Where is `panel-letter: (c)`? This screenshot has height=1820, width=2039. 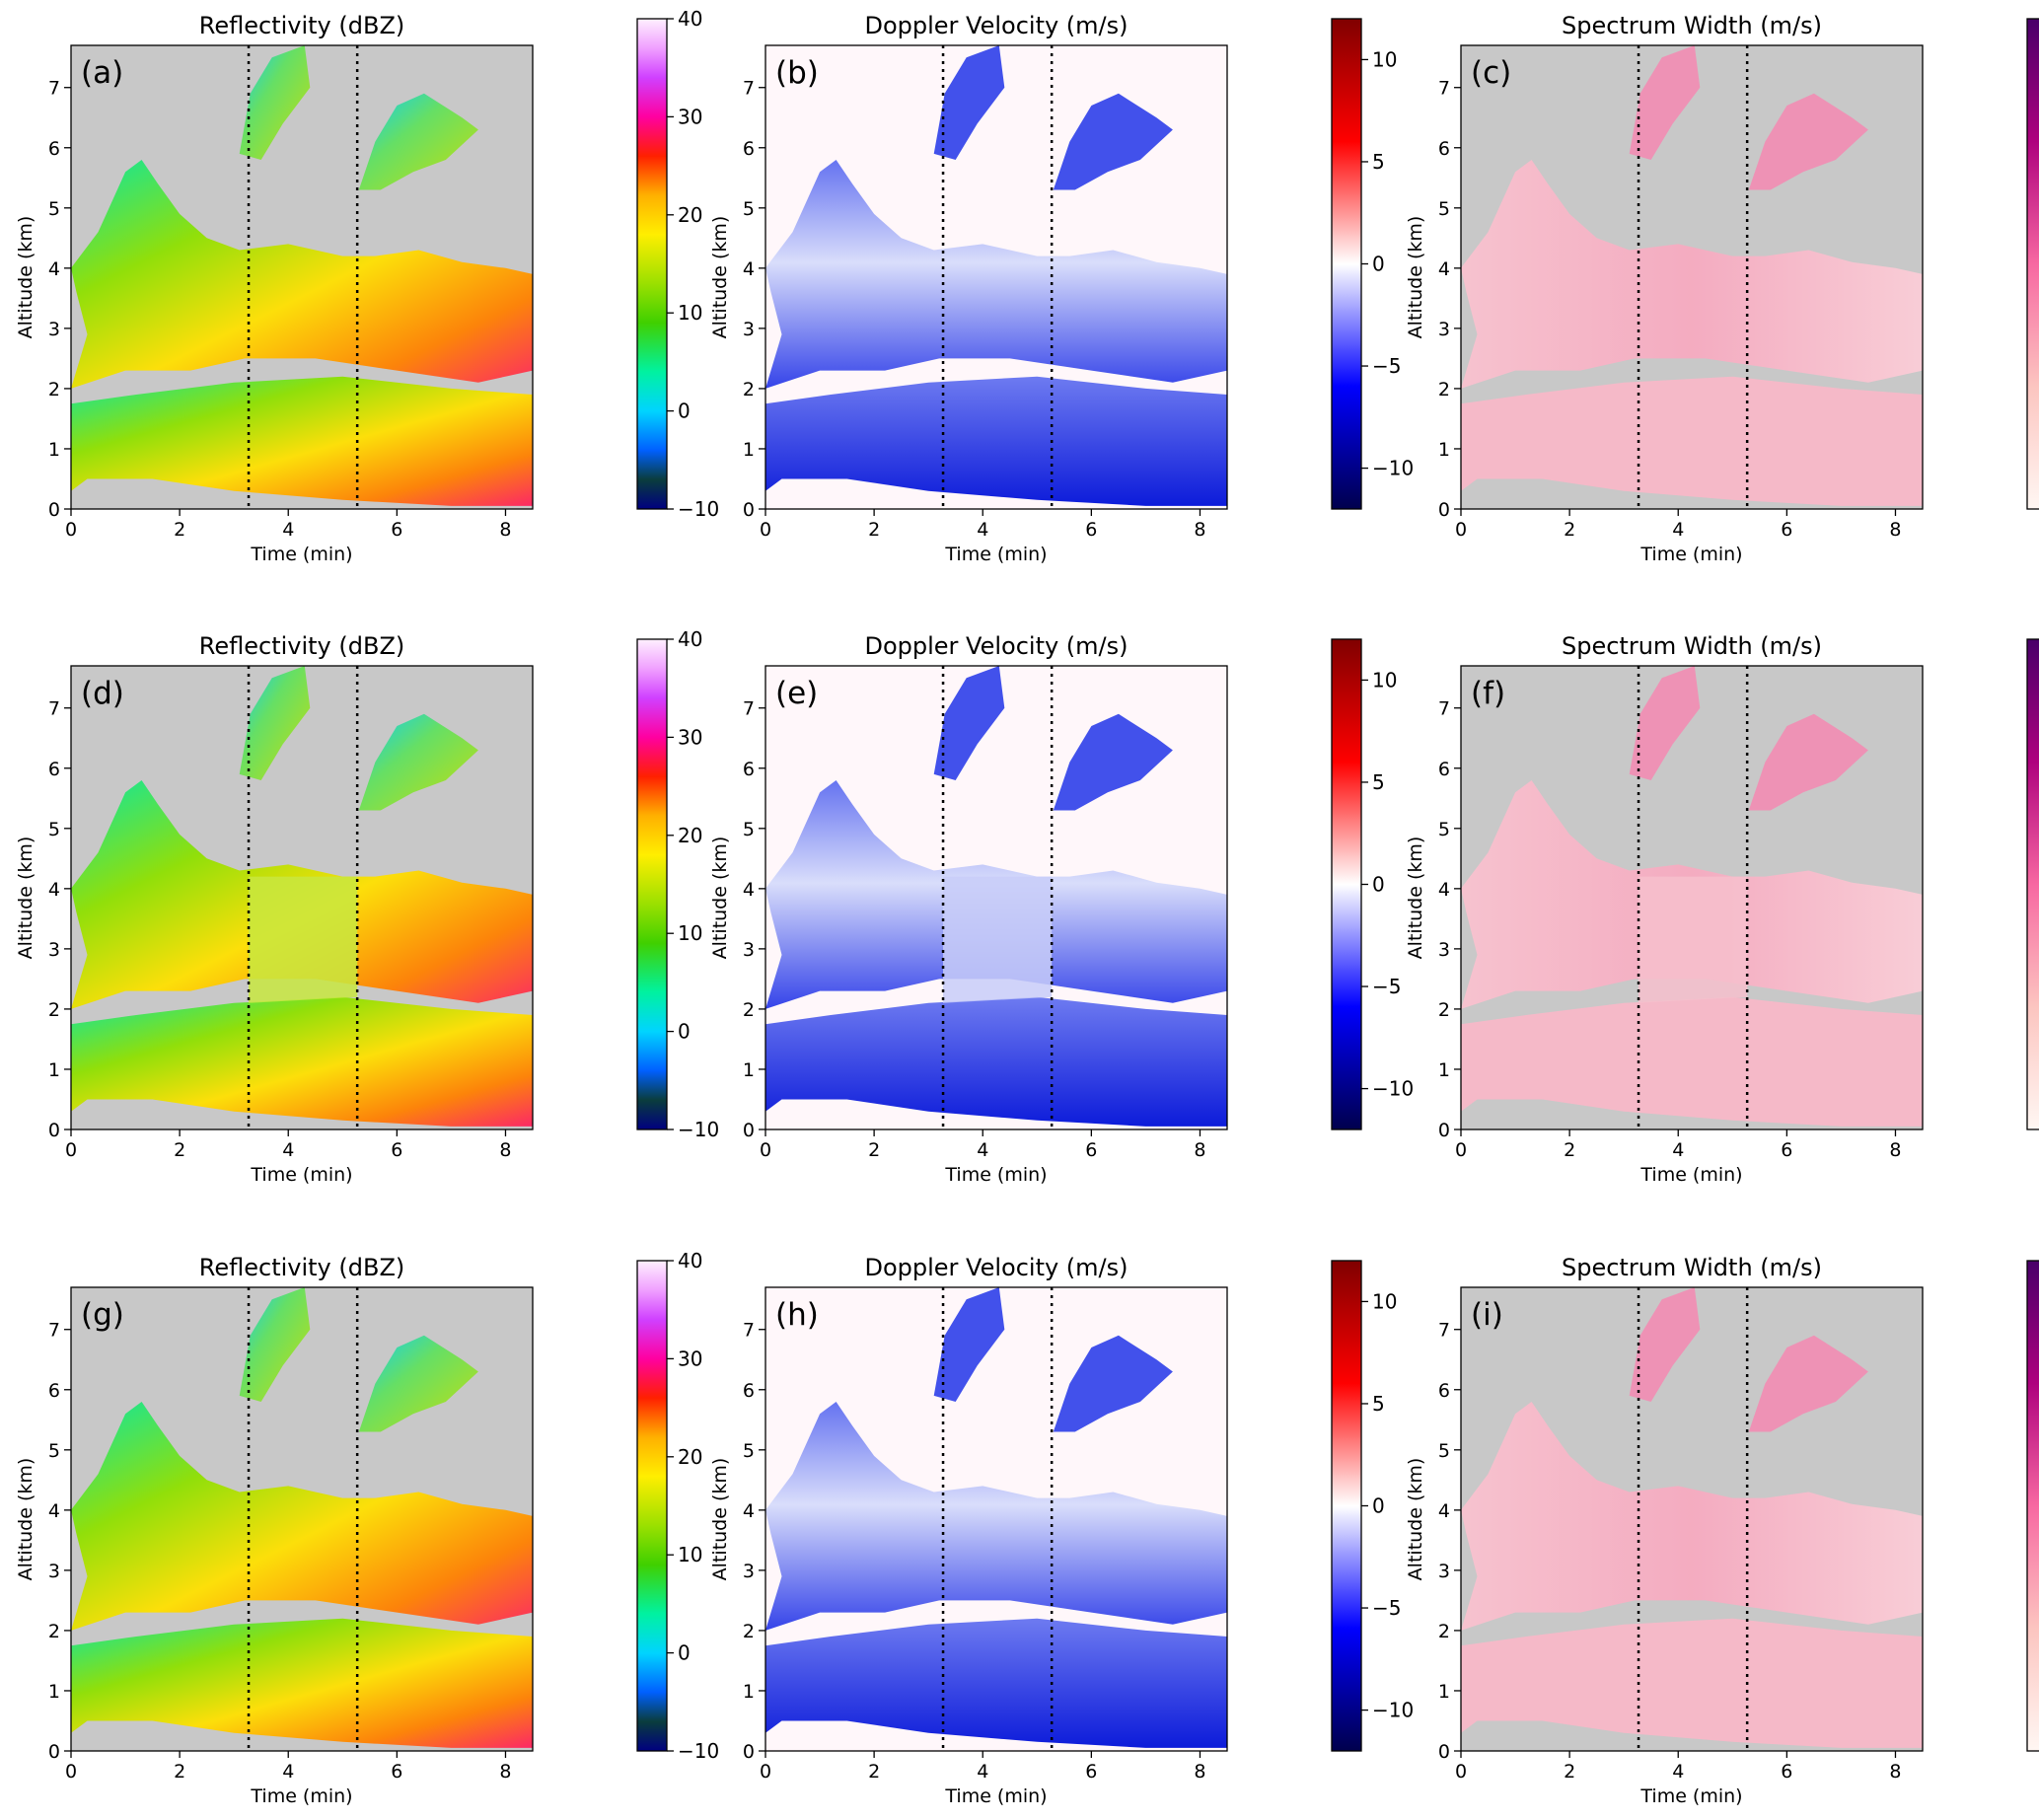 panel-letter: (c) is located at coordinates (1491, 73).